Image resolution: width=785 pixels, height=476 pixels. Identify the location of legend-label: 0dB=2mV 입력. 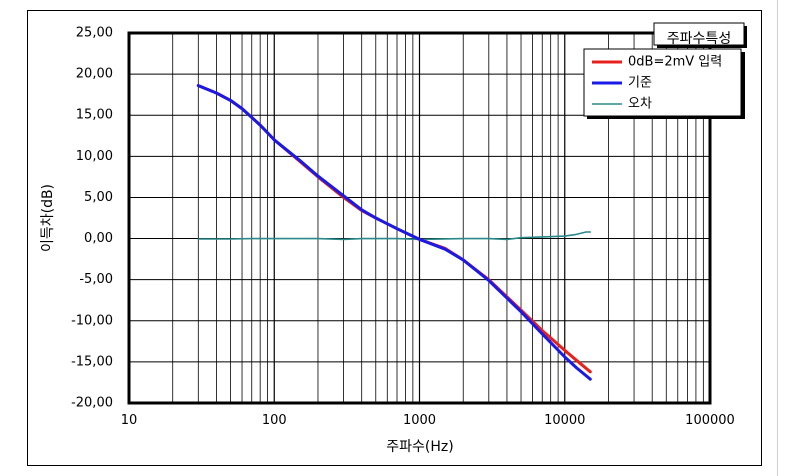
(675, 62).